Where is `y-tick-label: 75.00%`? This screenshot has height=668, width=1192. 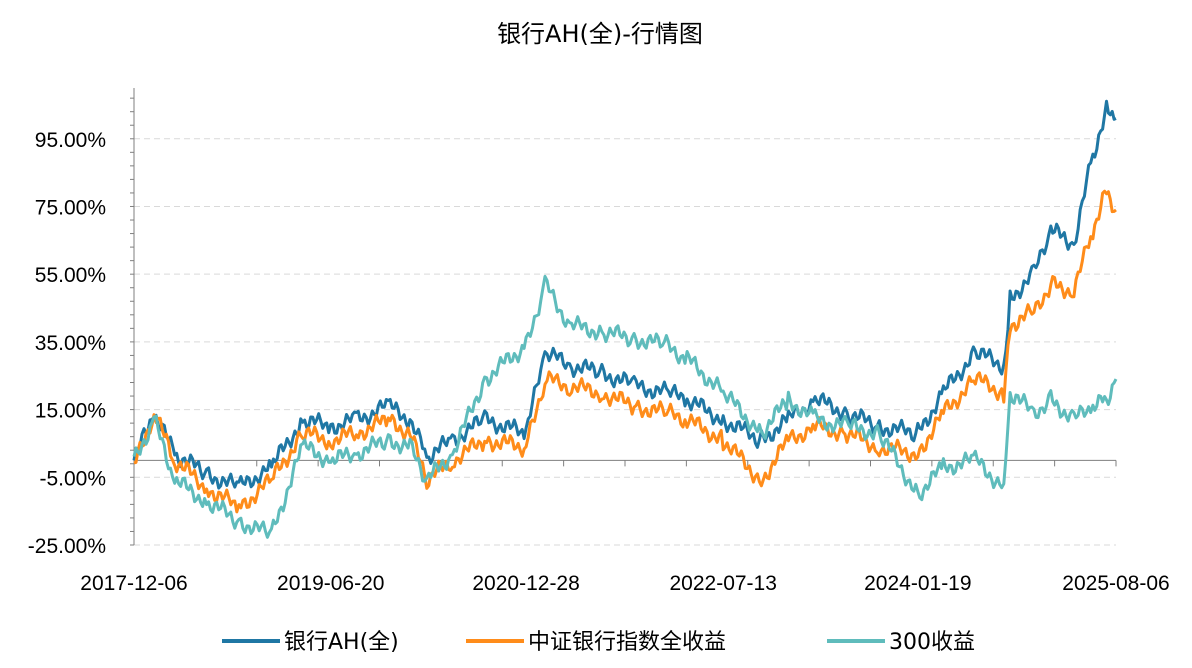 y-tick-label: 75.00% is located at coordinates (70, 207).